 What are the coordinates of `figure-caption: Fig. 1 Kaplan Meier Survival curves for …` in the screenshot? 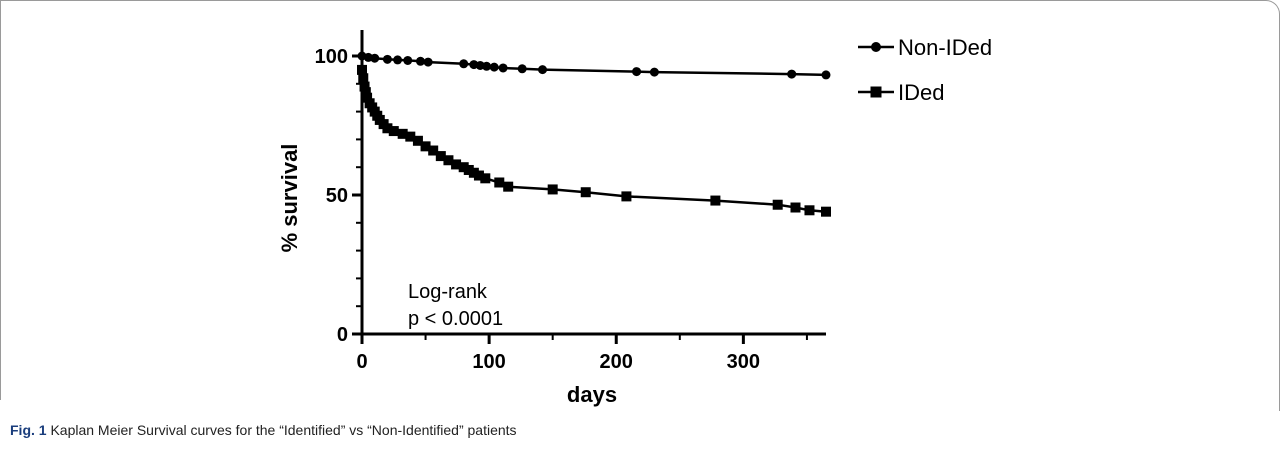 It's located at (263, 430).